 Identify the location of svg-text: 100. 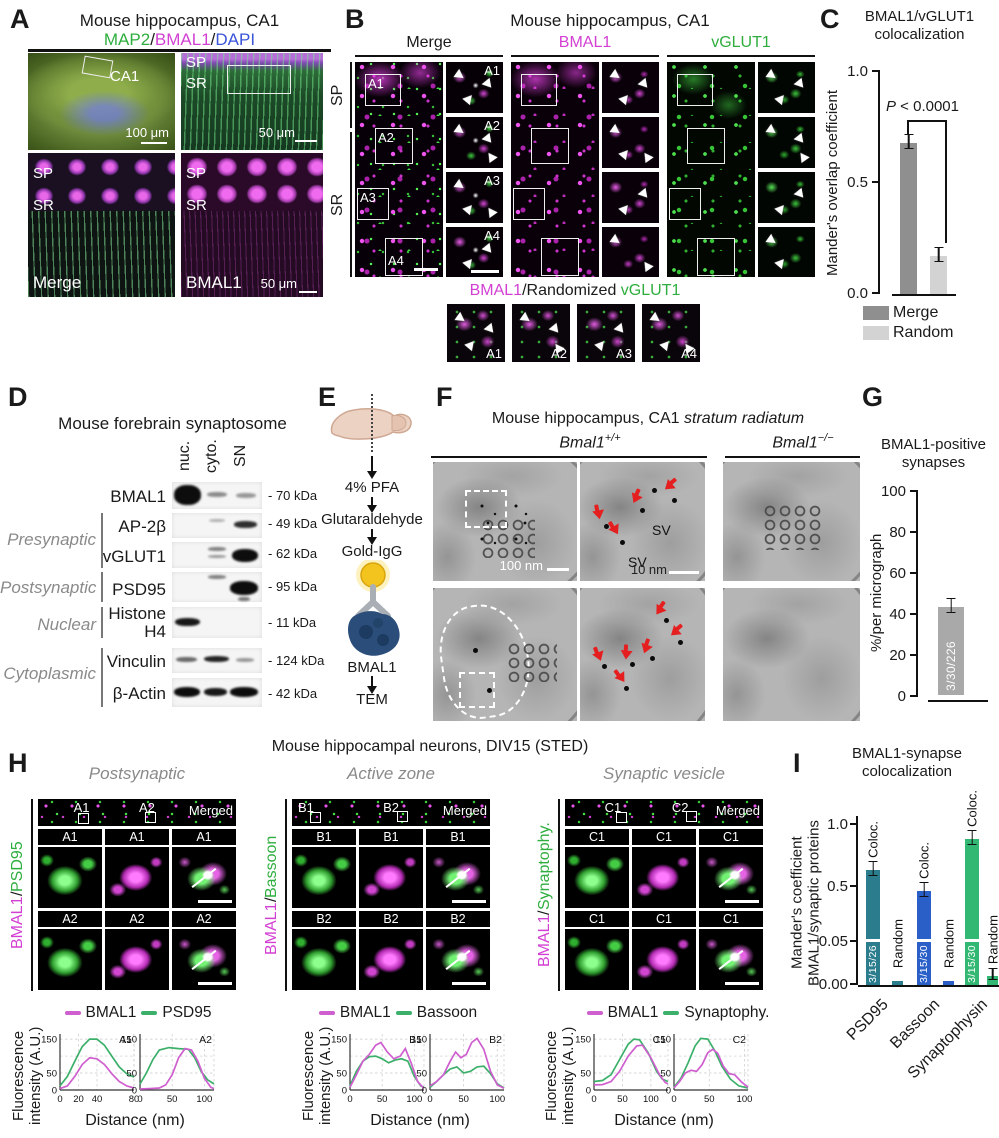
(497, 1099).